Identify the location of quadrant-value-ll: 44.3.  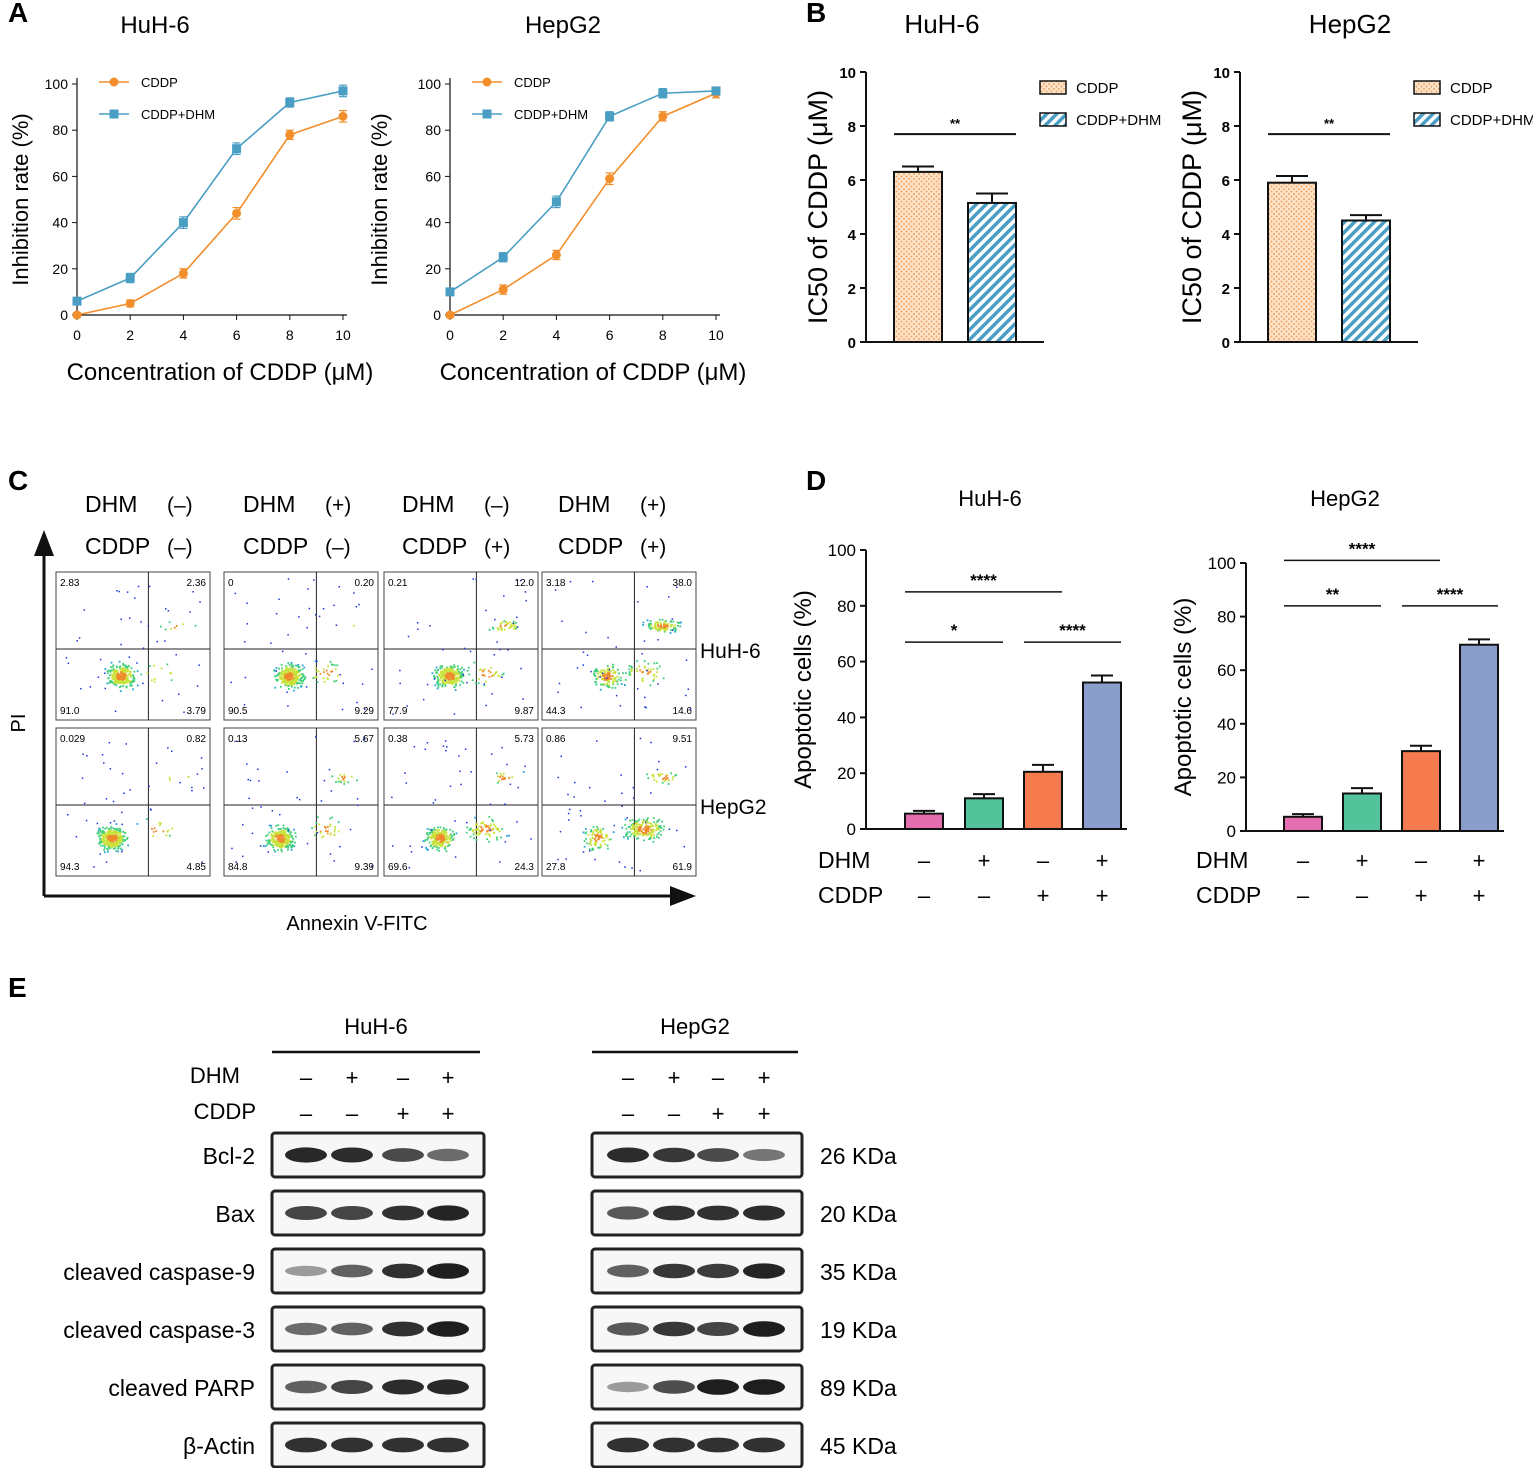
(556, 711).